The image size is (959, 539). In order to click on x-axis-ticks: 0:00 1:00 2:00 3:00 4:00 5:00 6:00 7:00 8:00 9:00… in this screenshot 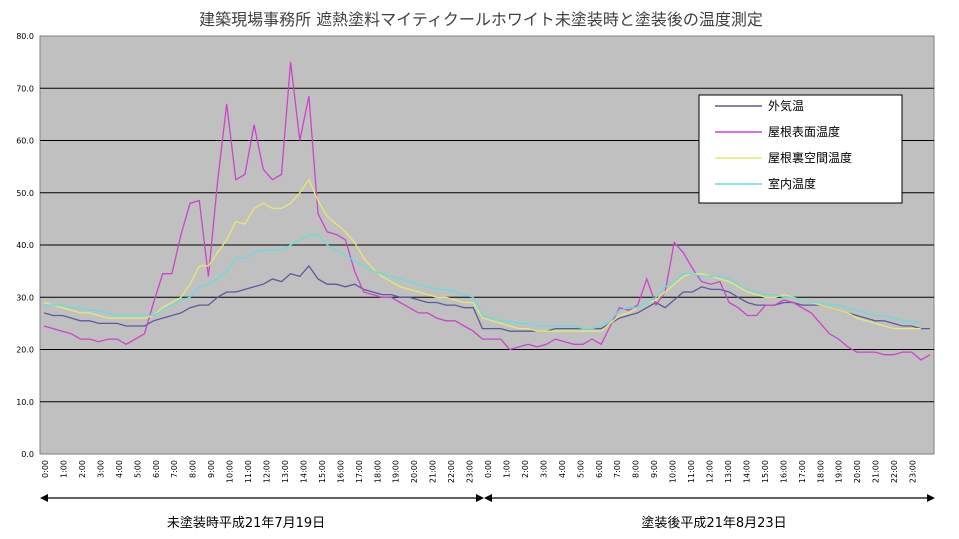, I will do `click(479, 471)`.